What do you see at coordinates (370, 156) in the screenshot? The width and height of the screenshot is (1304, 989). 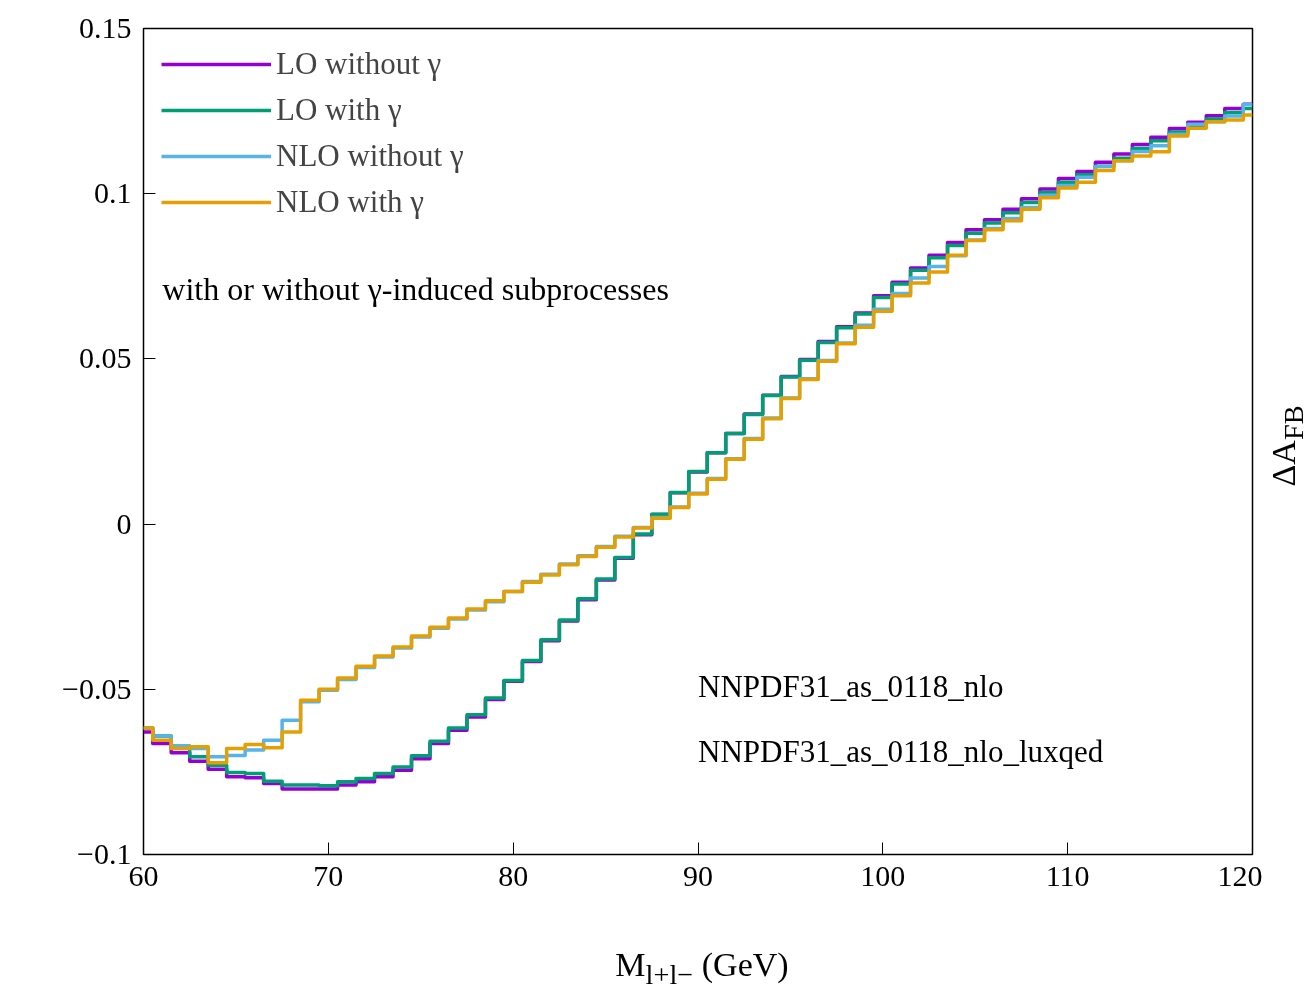 I see `legend-label: NLO without γ` at bounding box center [370, 156].